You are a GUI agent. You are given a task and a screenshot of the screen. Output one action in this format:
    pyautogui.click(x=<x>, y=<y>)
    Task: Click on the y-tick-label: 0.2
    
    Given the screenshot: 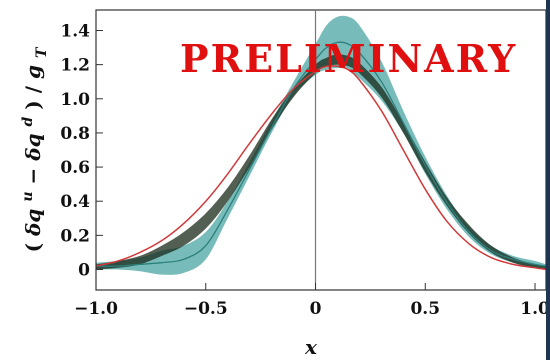 What is the action you would take?
    pyautogui.click(x=75, y=236)
    